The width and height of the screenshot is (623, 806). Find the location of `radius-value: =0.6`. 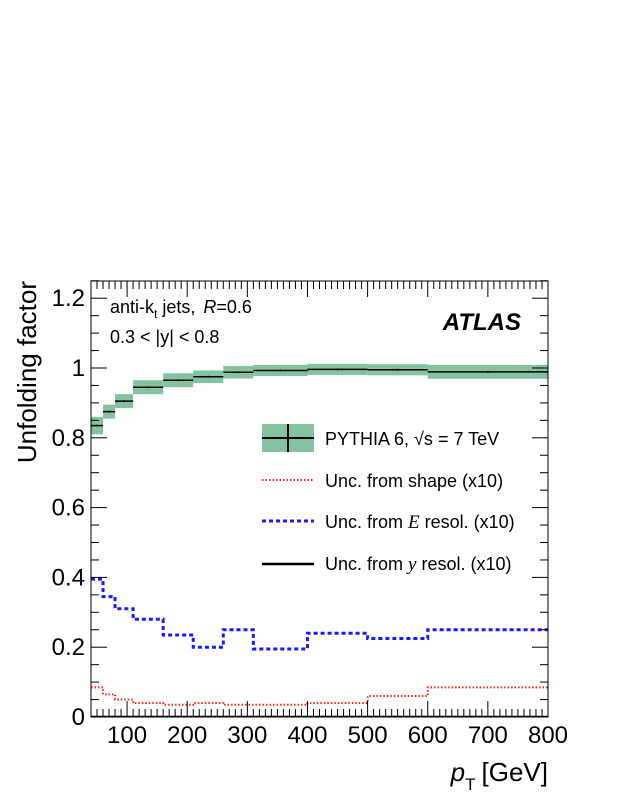

radius-value: =0.6 is located at coordinates (234, 307).